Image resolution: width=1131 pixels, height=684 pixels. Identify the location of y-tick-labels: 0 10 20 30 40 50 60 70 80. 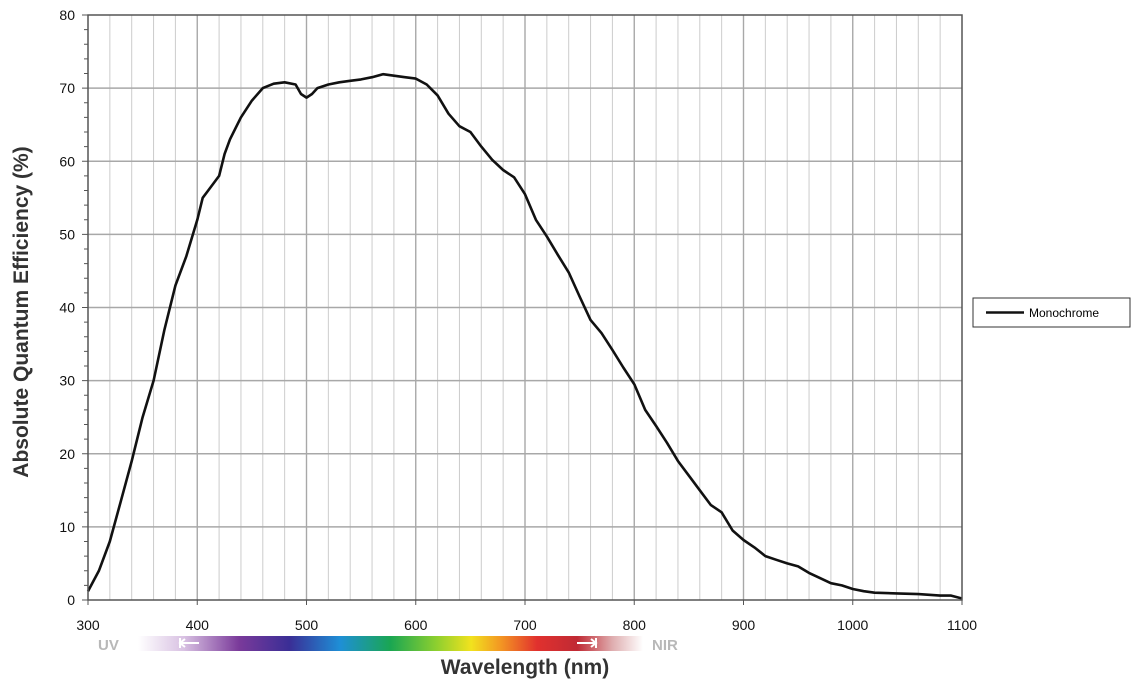
(67, 307).